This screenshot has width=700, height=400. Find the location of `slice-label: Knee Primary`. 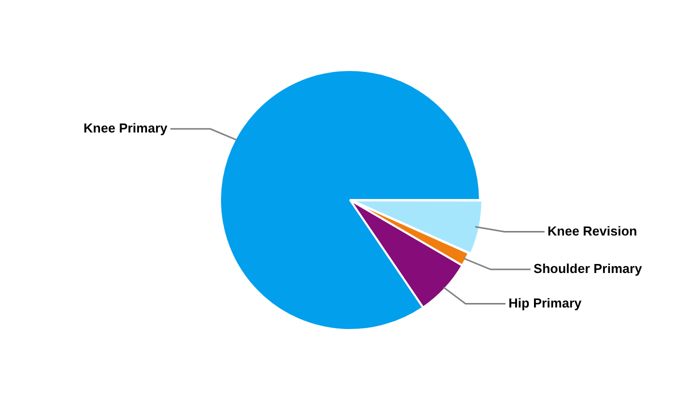

slice-label: Knee Primary is located at coordinates (126, 128).